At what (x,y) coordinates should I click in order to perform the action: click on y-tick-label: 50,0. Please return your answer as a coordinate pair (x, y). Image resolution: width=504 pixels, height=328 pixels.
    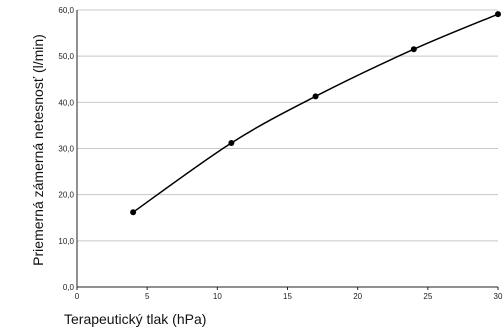
    Looking at the image, I should click on (66, 56).